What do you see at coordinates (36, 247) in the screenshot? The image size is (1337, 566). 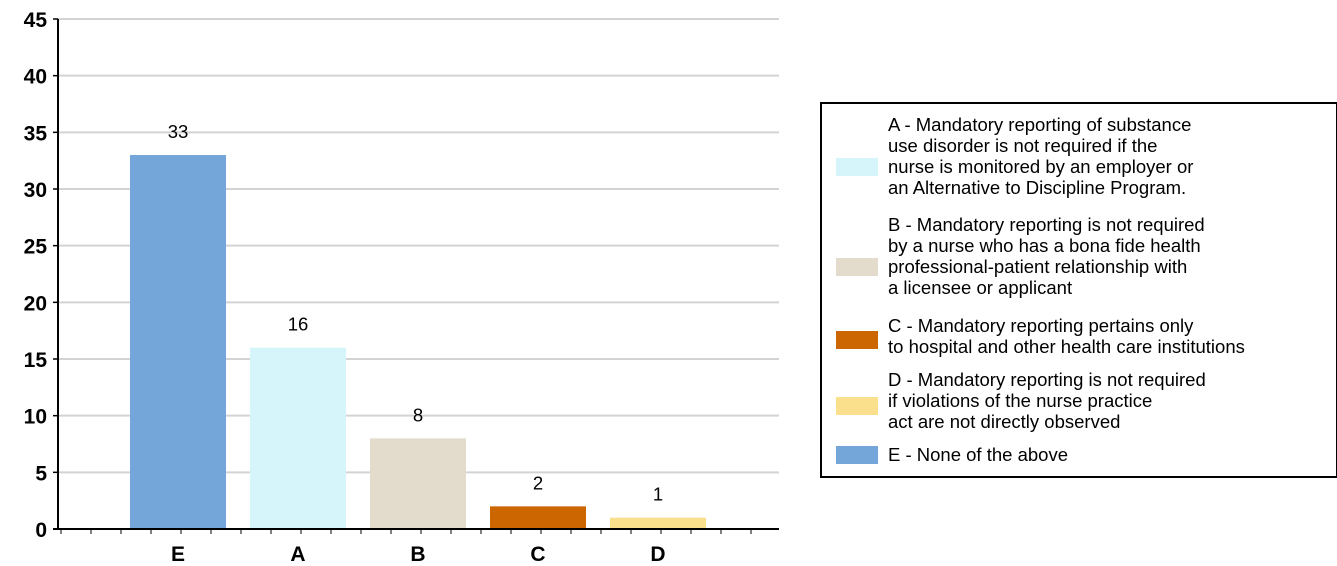 I see `y-tick-label: 25` at bounding box center [36, 247].